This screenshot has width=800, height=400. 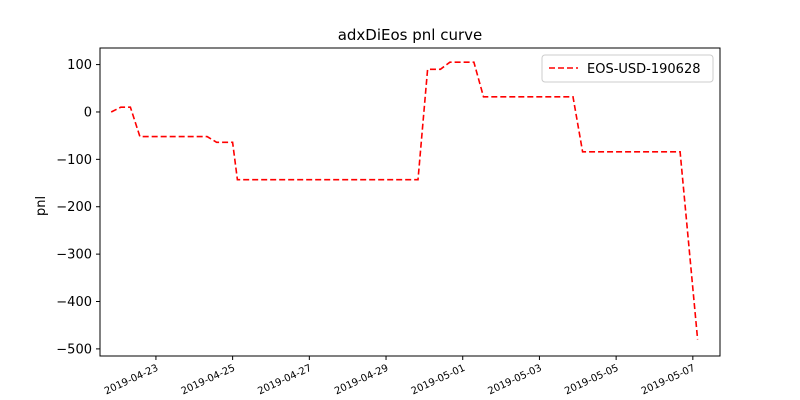 What do you see at coordinates (74, 255) in the screenshot?
I see `y-tick-label: −300` at bounding box center [74, 255].